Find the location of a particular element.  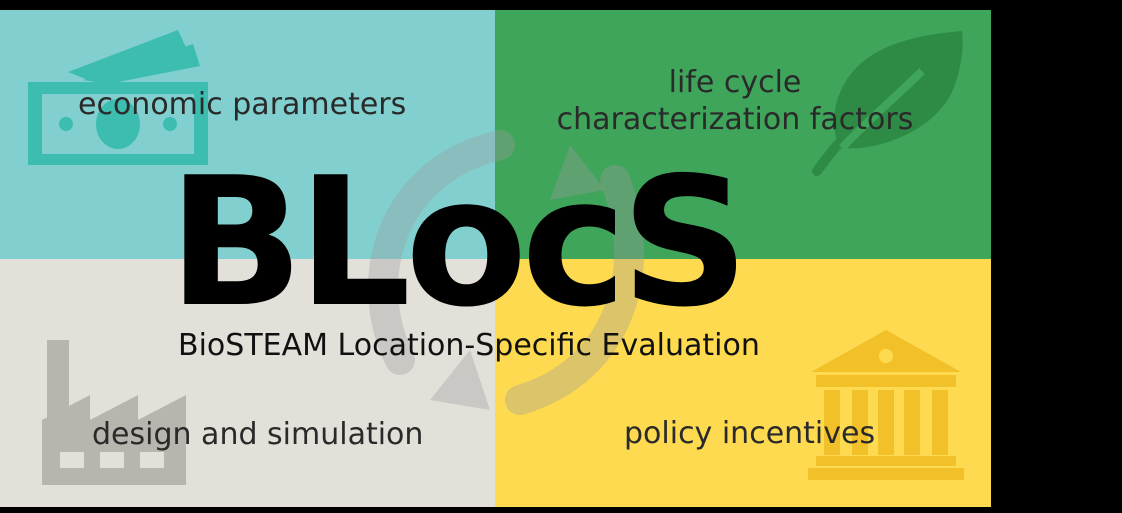

money-icon is located at coordinates (118, 97).